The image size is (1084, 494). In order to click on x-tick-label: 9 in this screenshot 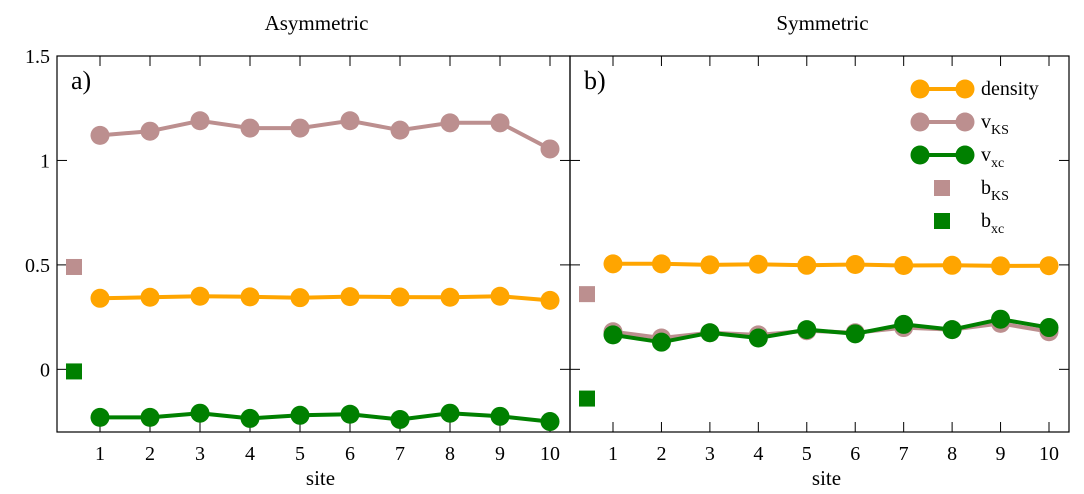, I will do `click(1001, 454)`.